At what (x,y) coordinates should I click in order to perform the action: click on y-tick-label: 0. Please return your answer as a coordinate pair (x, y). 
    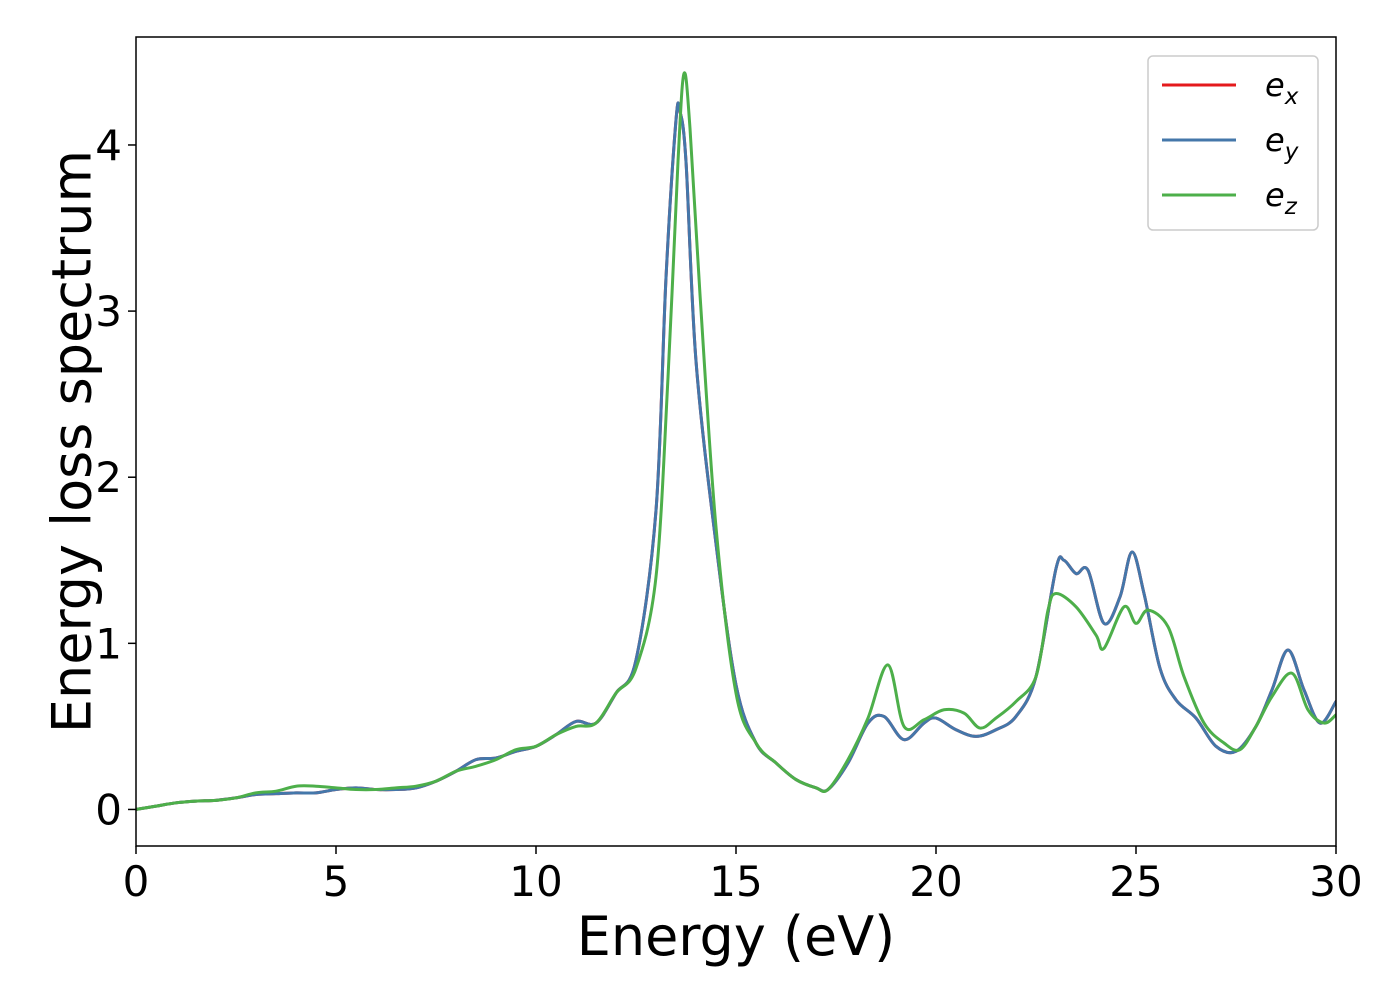
    Looking at the image, I should click on (108, 809).